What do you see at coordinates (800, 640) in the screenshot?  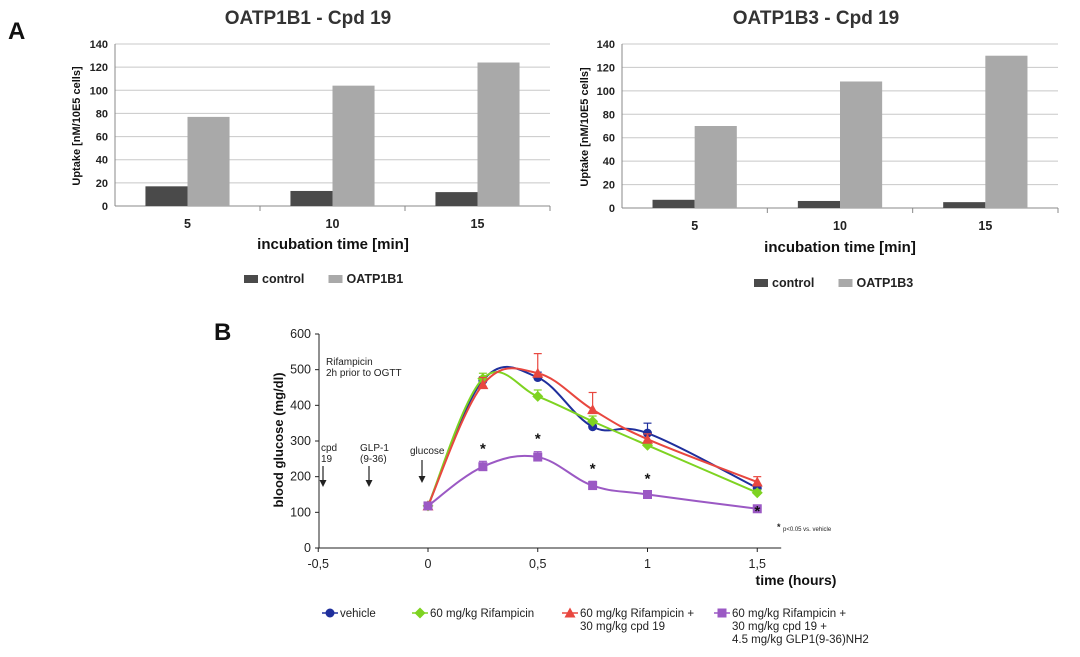 I see `legend-label: 4.5 mg/kg GLP1(9-36)NH2` at bounding box center [800, 640].